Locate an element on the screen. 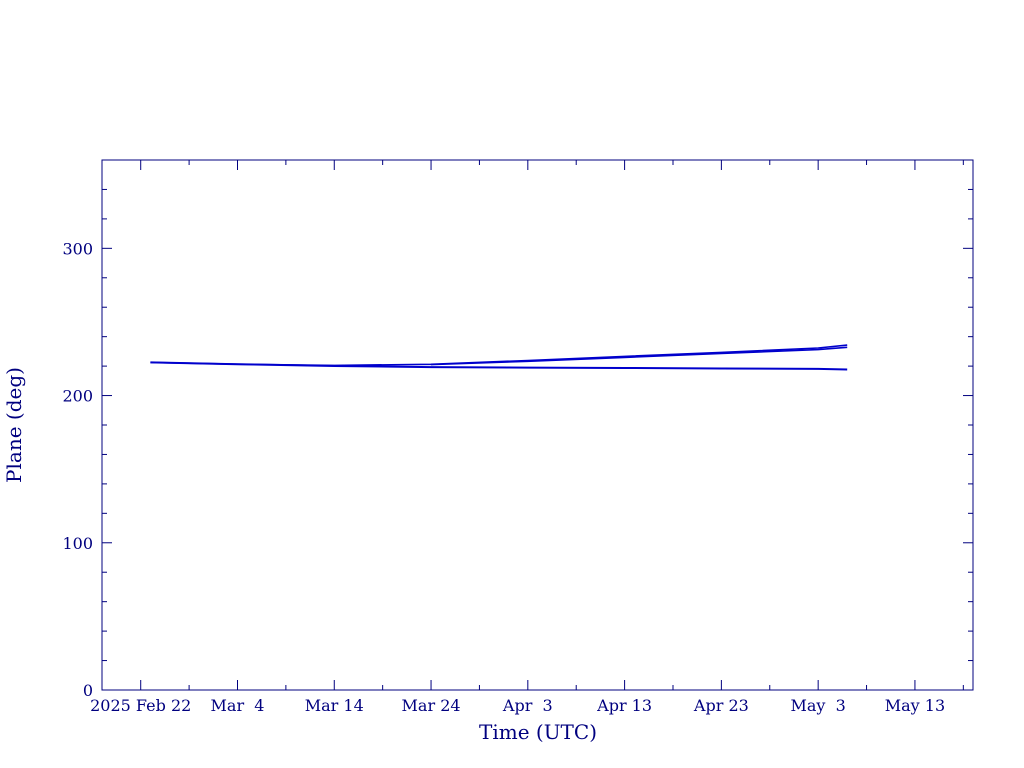  y-axis-title: Plane (deg) is located at coordinates (14, 425).